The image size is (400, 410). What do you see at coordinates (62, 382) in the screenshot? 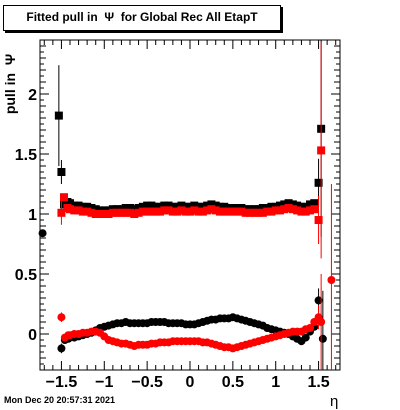
I see `x-tick-label: −1.5` at bounding box center [62, 382].